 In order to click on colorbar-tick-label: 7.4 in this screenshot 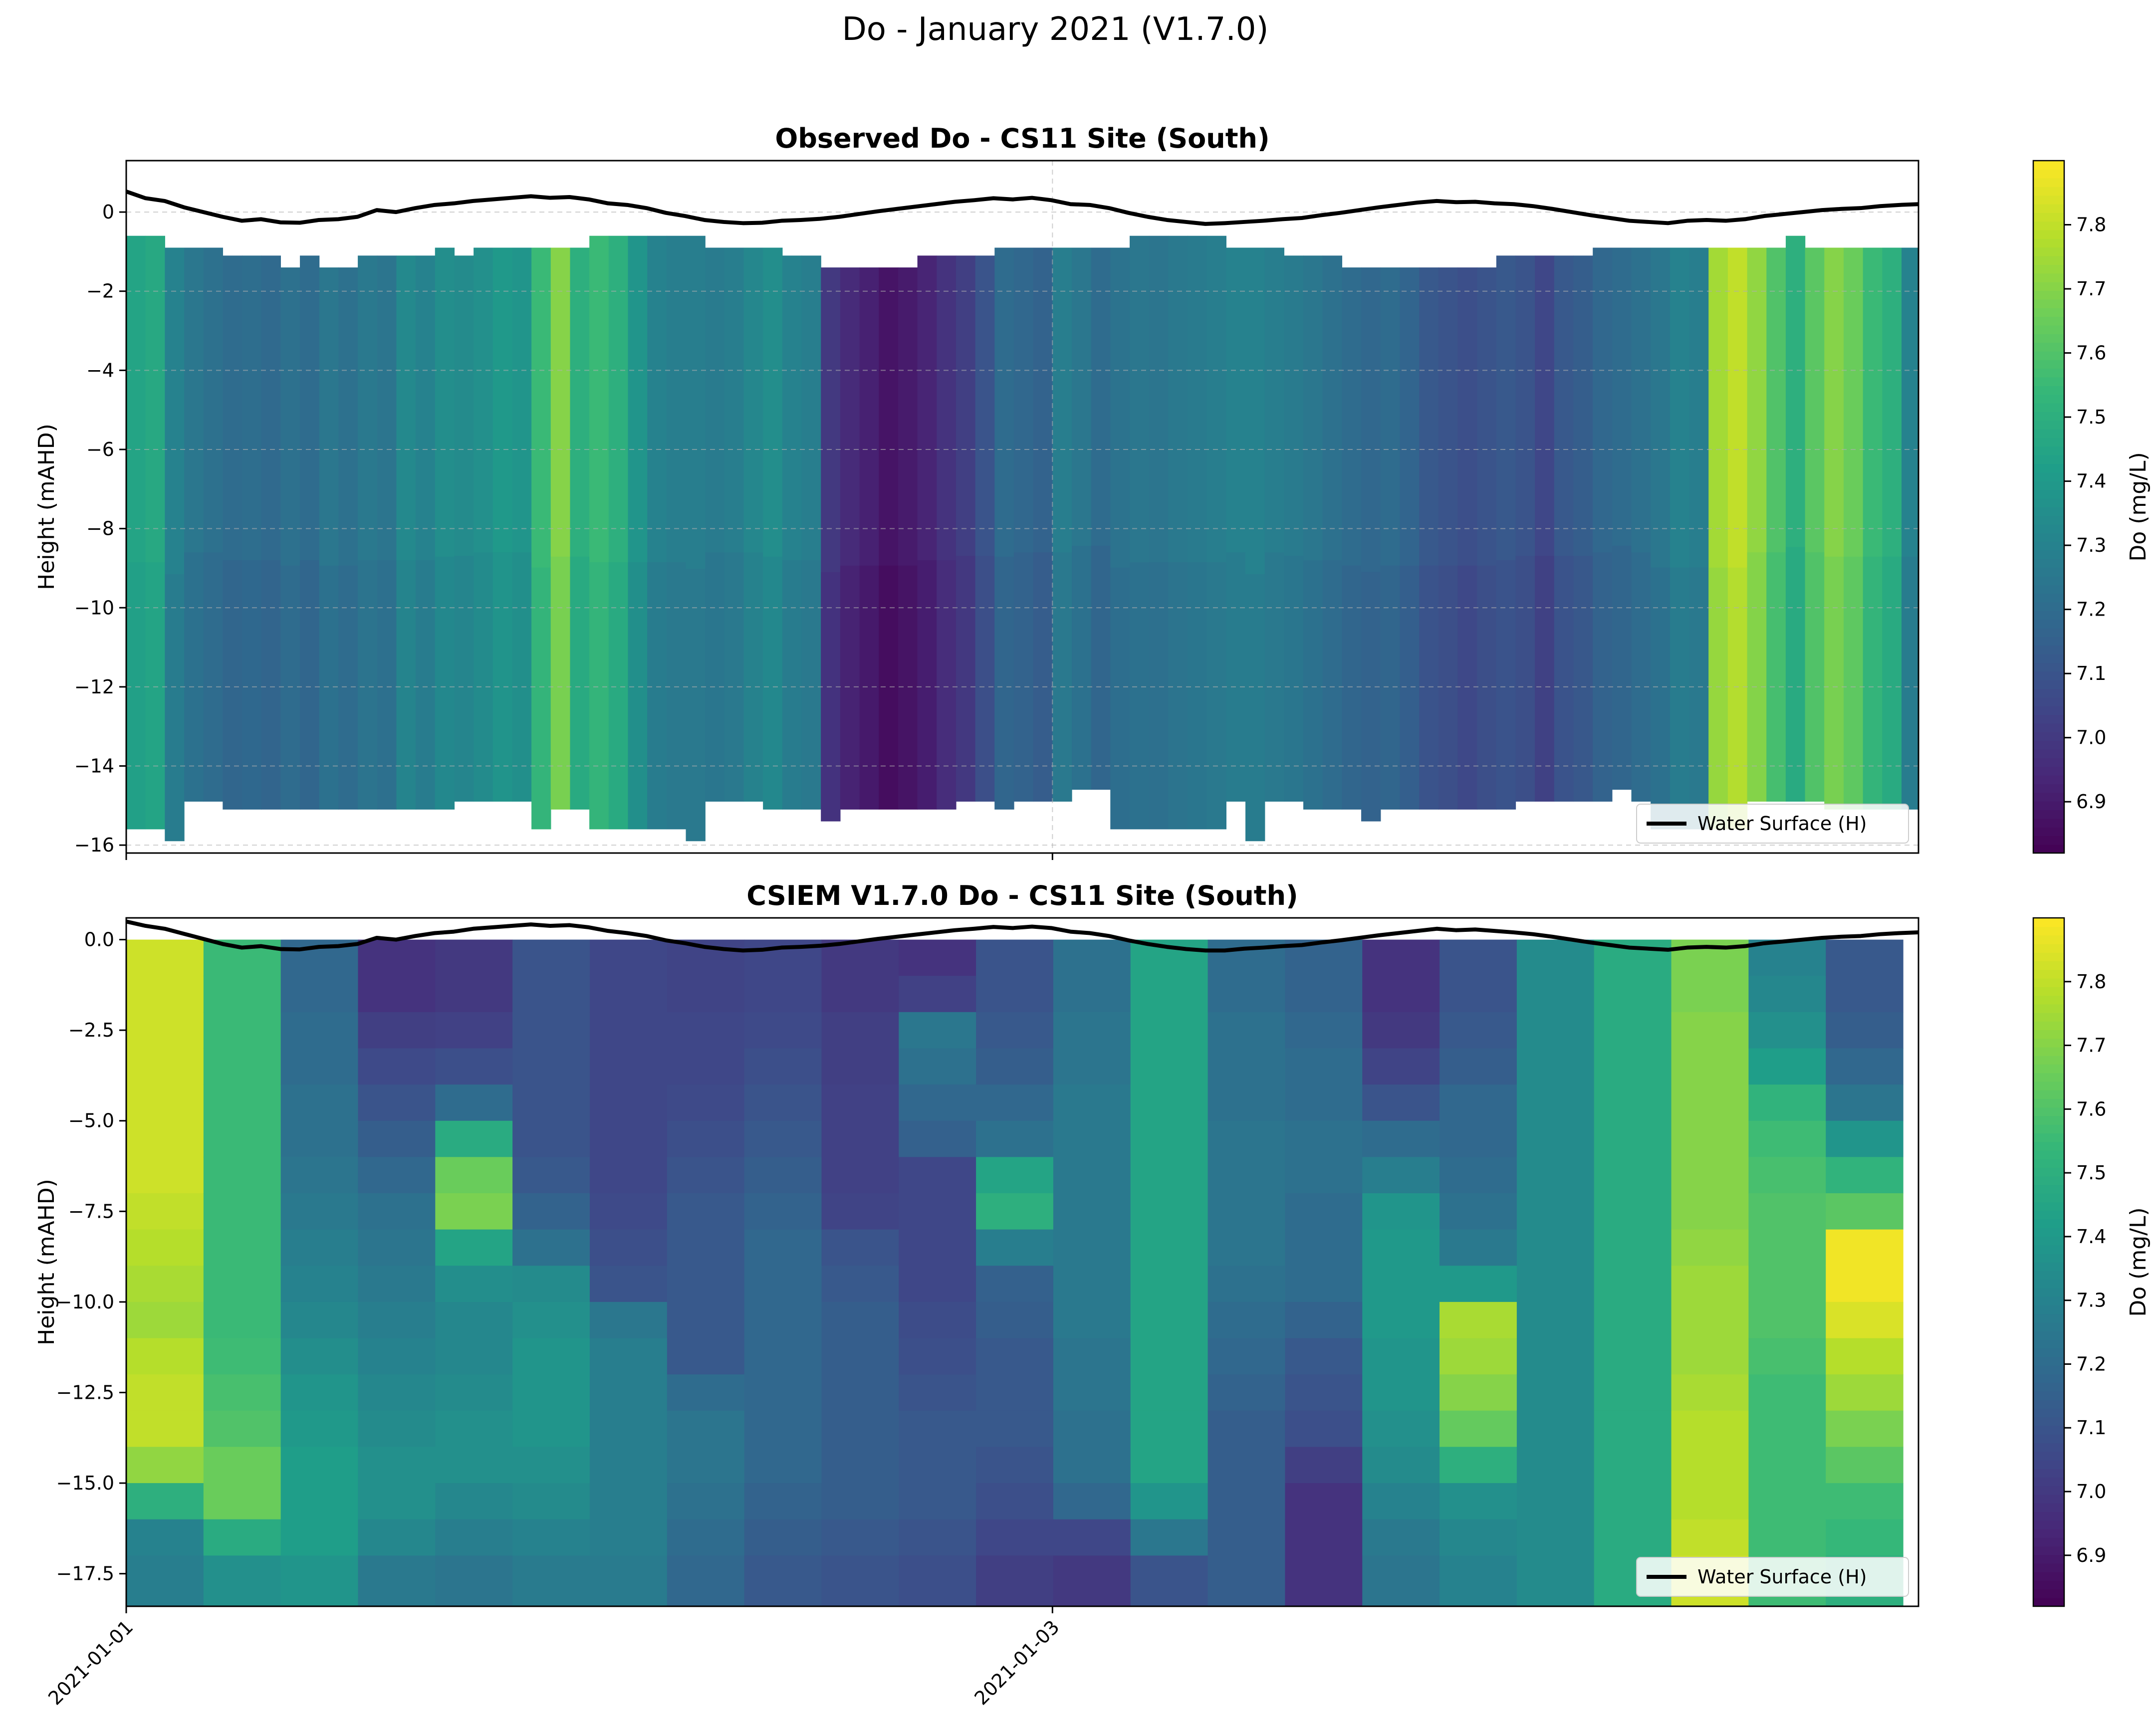, I will do `click(2091, 1237)`.